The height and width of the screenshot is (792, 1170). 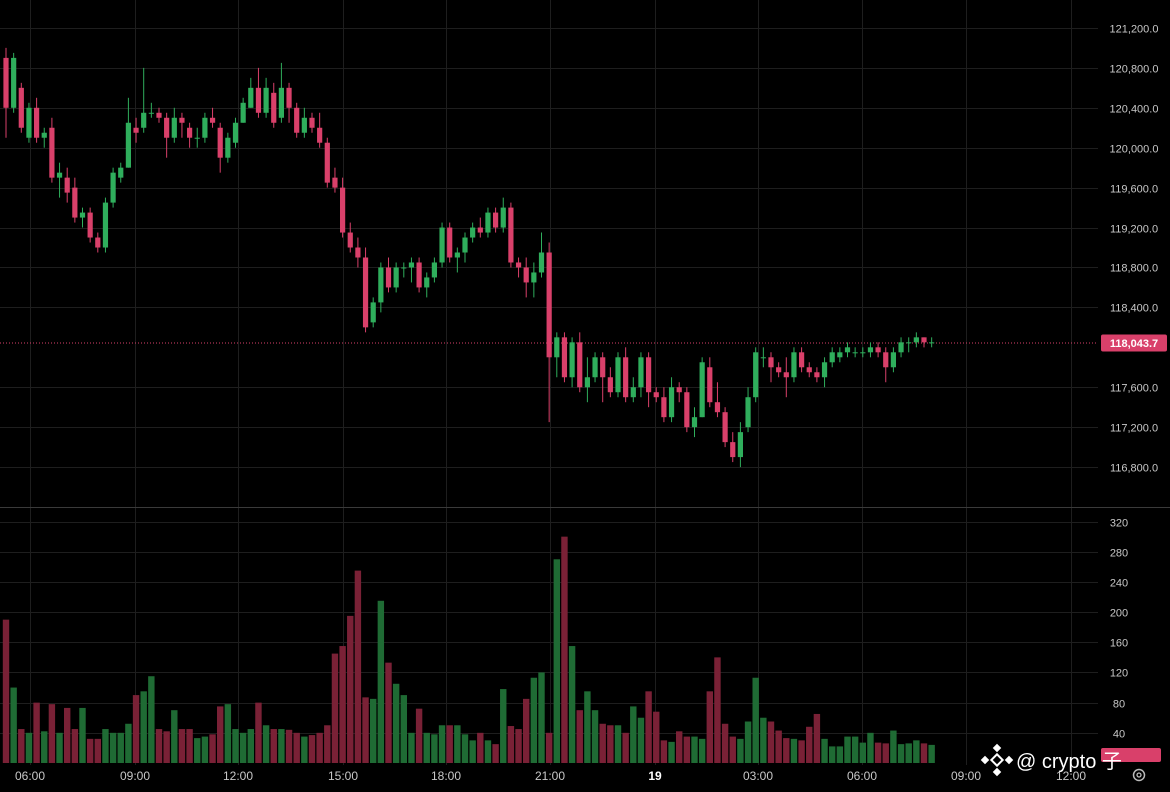 I want to click on price-tick-label: 117,600.0, so click(x=1134, y=389).